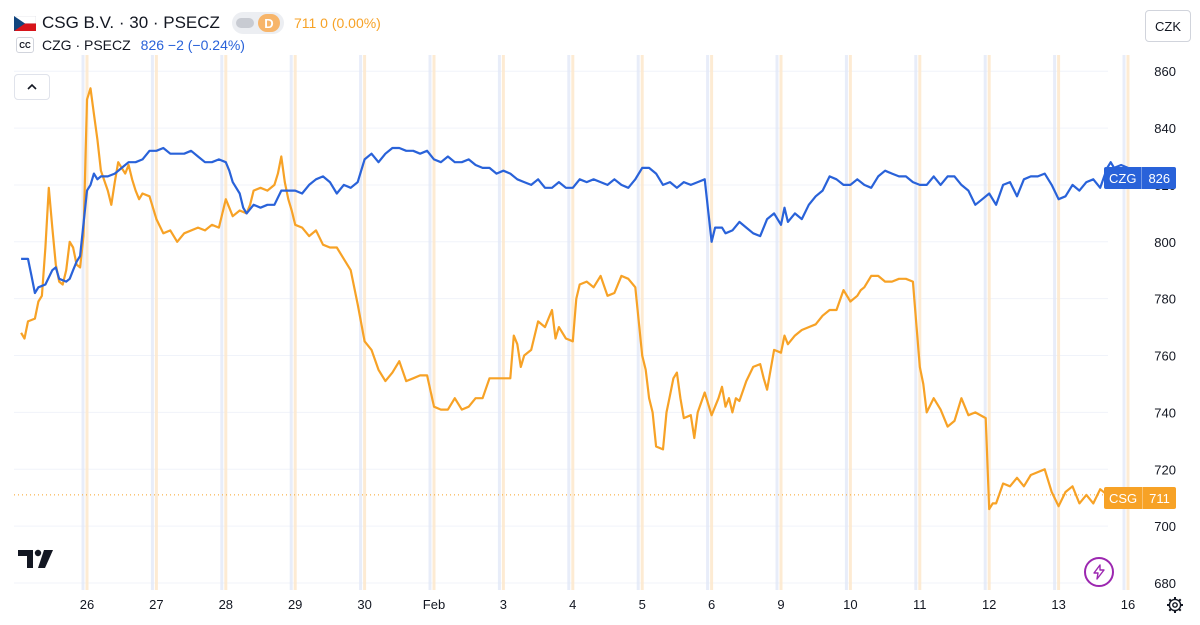 This screenshot has width=1200, height=625. Describe the element at coordinates (37, 561) in the screenshot. I see `tradingview-logo-icon` at that location.